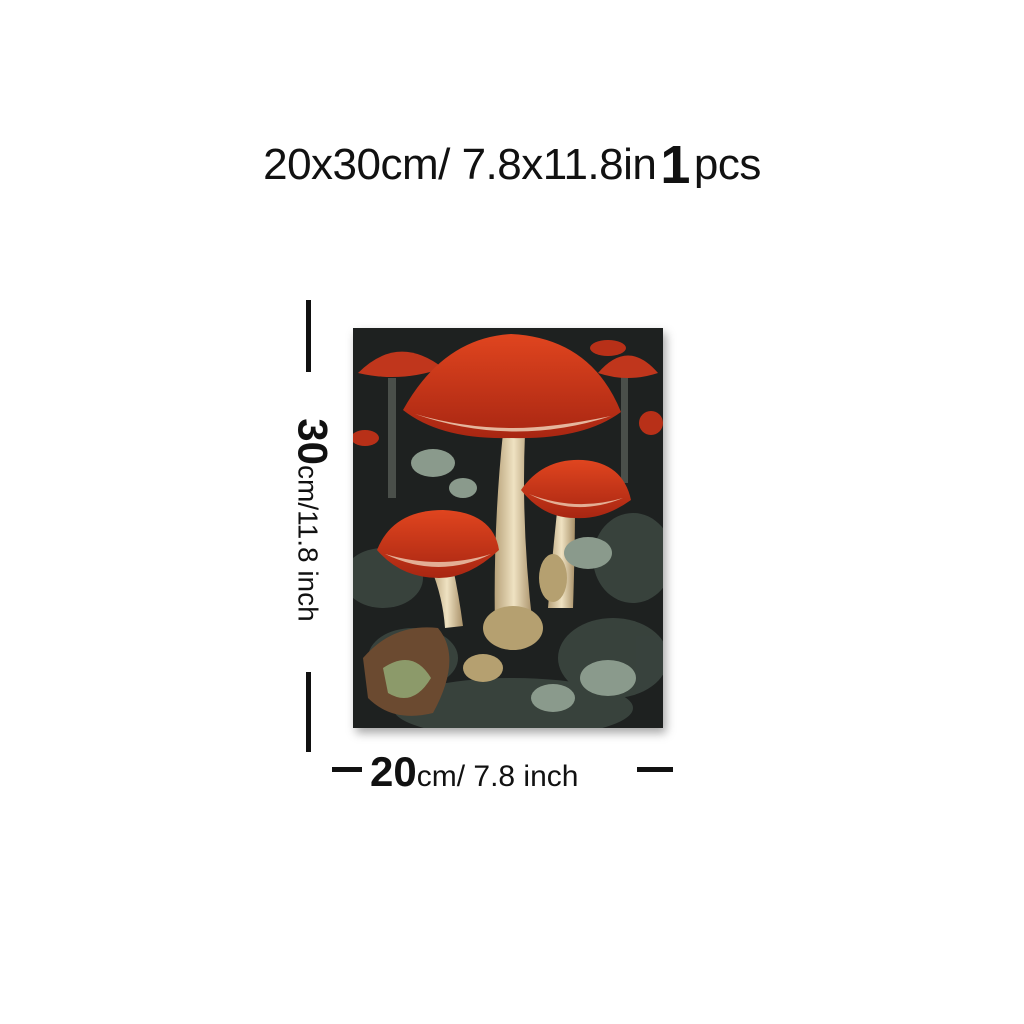  What do you see at coordinates (313, 442) in the screenshot?
I see `height-value: 30` at bounding box center [313, 442].